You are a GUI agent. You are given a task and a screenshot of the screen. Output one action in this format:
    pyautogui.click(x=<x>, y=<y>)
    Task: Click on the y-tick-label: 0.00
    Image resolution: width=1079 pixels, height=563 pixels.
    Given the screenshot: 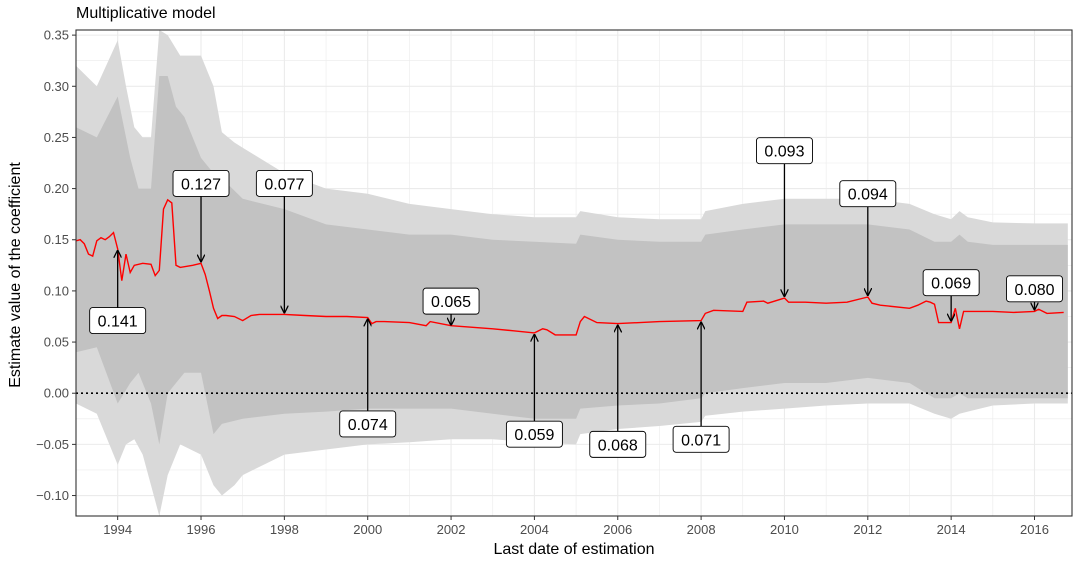 What is the action you would take?
    pyautogui.click(x=56, y=393)
    